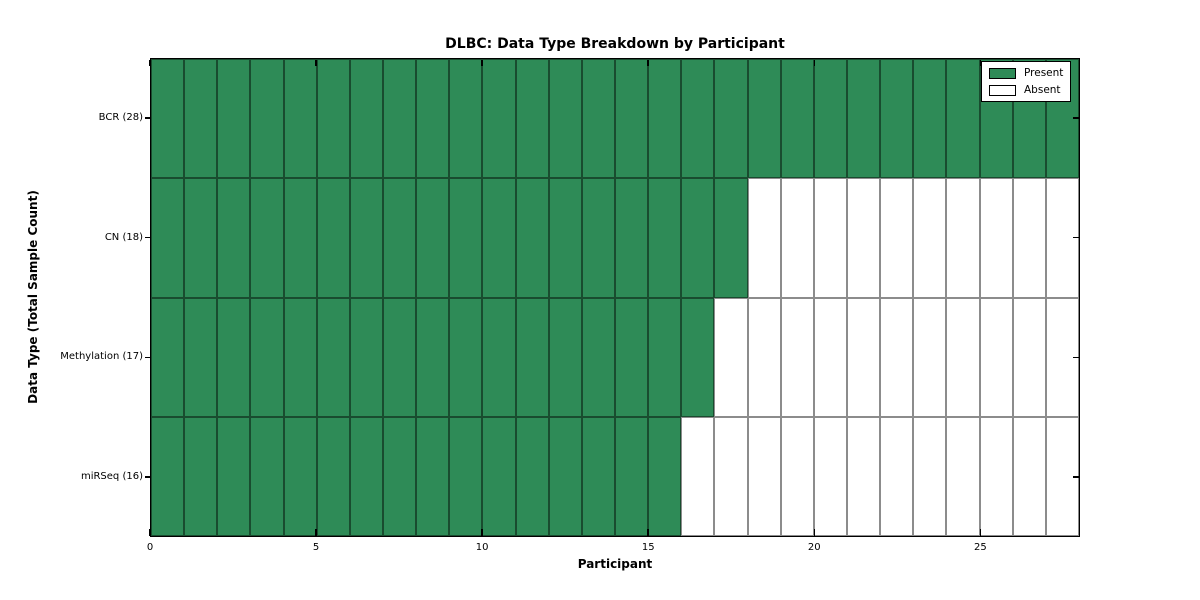 Image resolution: width=1200 pixels, height=600 pixels. What do you see at coordinates (101, 357) in the screenshot?
I see `y-tick-label-methylation: Methylation (17)` at bounding box center [101, 357].